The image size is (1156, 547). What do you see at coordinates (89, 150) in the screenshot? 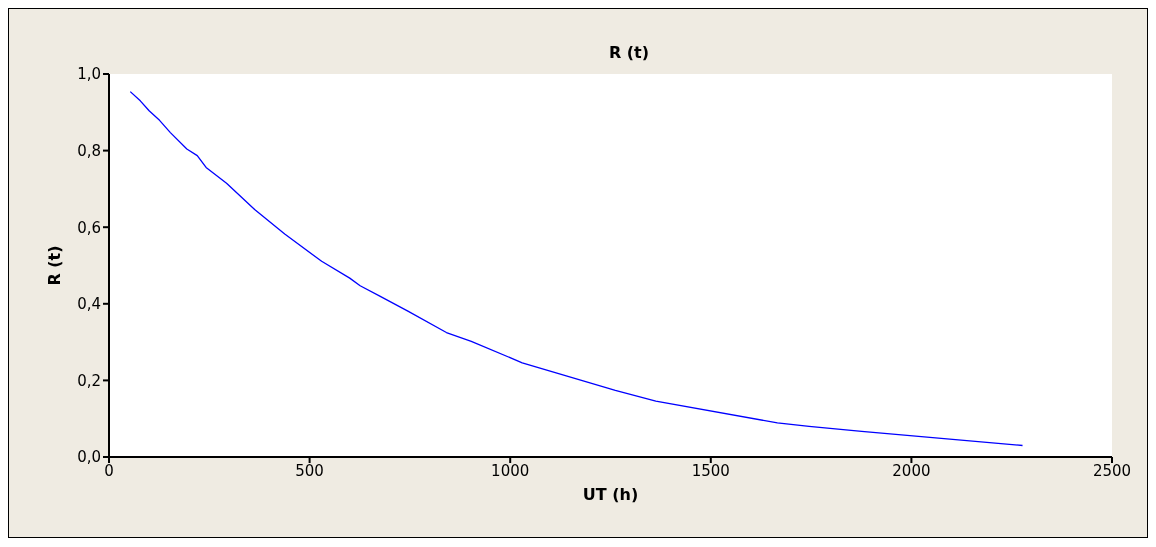
I see `y-tick-label: 0,8` at bounding box center [89, 150].